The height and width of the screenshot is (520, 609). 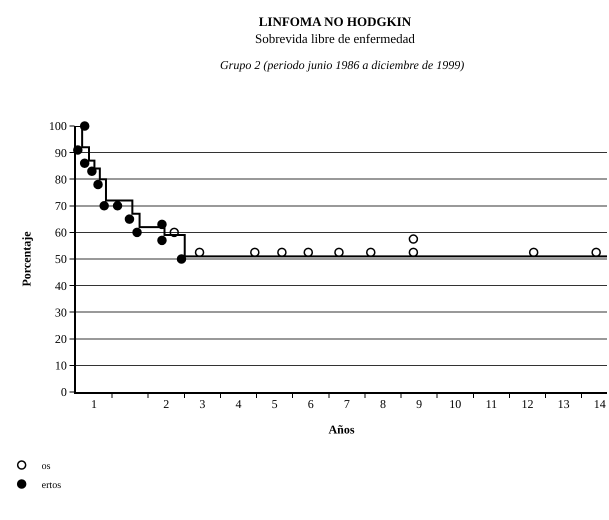 What do you see at coordinates (492, 404) in the screenshot?
I see `x-tick-label: 11` at bounding box center [492, 404].